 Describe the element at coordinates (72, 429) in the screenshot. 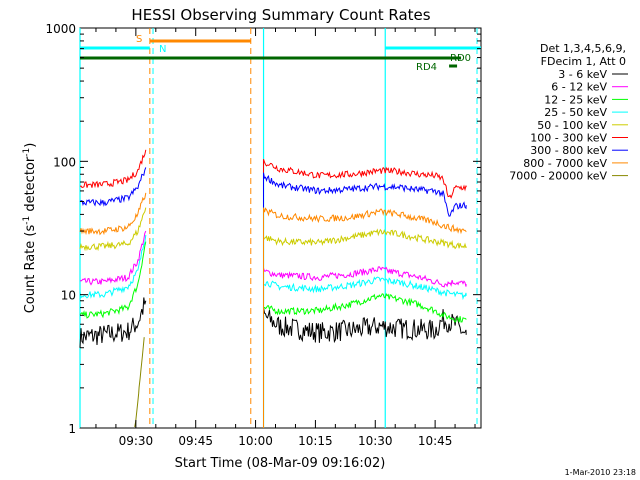

I see `y-tick-label: 1` at that location.